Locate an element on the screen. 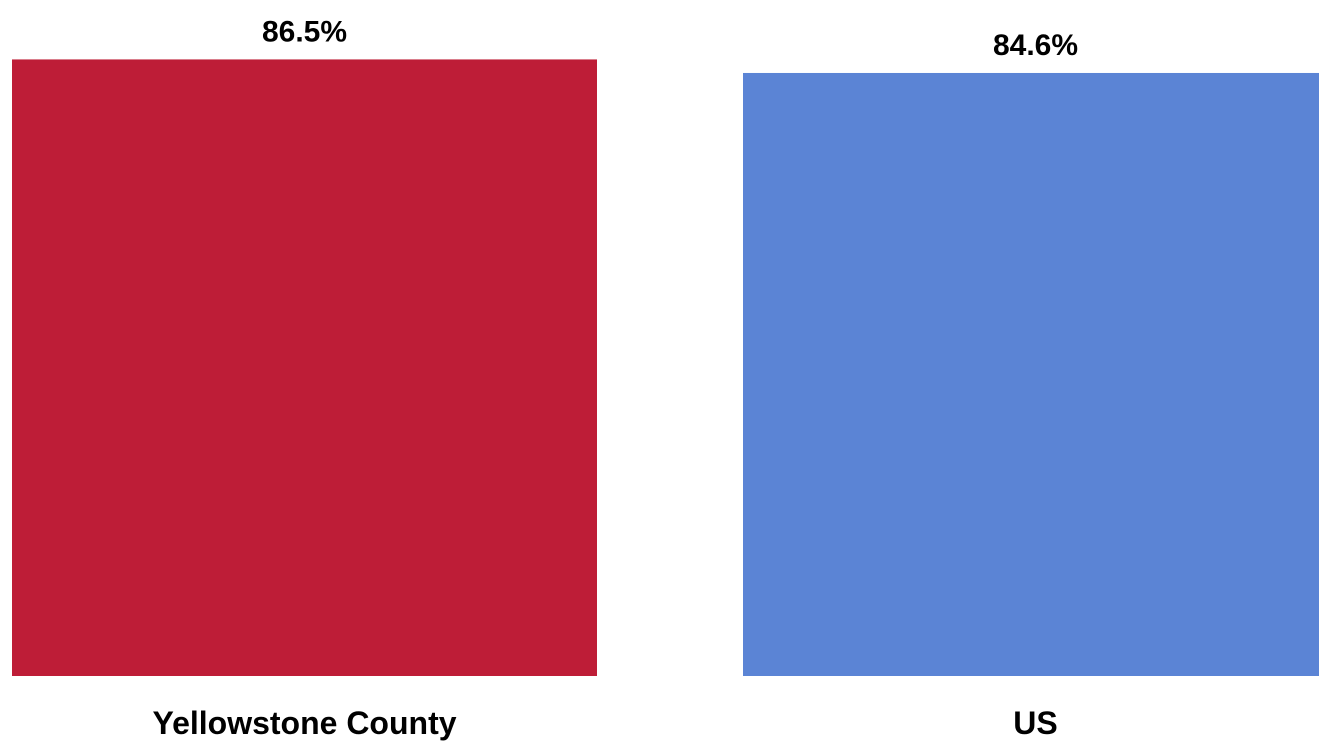 This screenshot has height=744, width=1319. data-label-us: 84.6% is located at coordinates (1035, 45).